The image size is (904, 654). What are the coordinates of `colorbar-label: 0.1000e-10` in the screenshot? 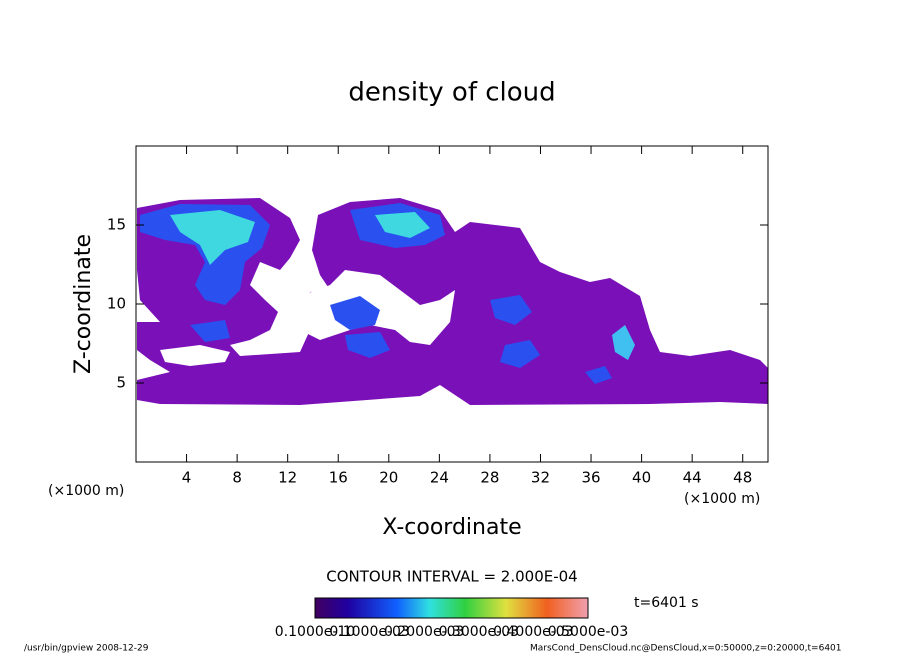 It's located at (315, 632).